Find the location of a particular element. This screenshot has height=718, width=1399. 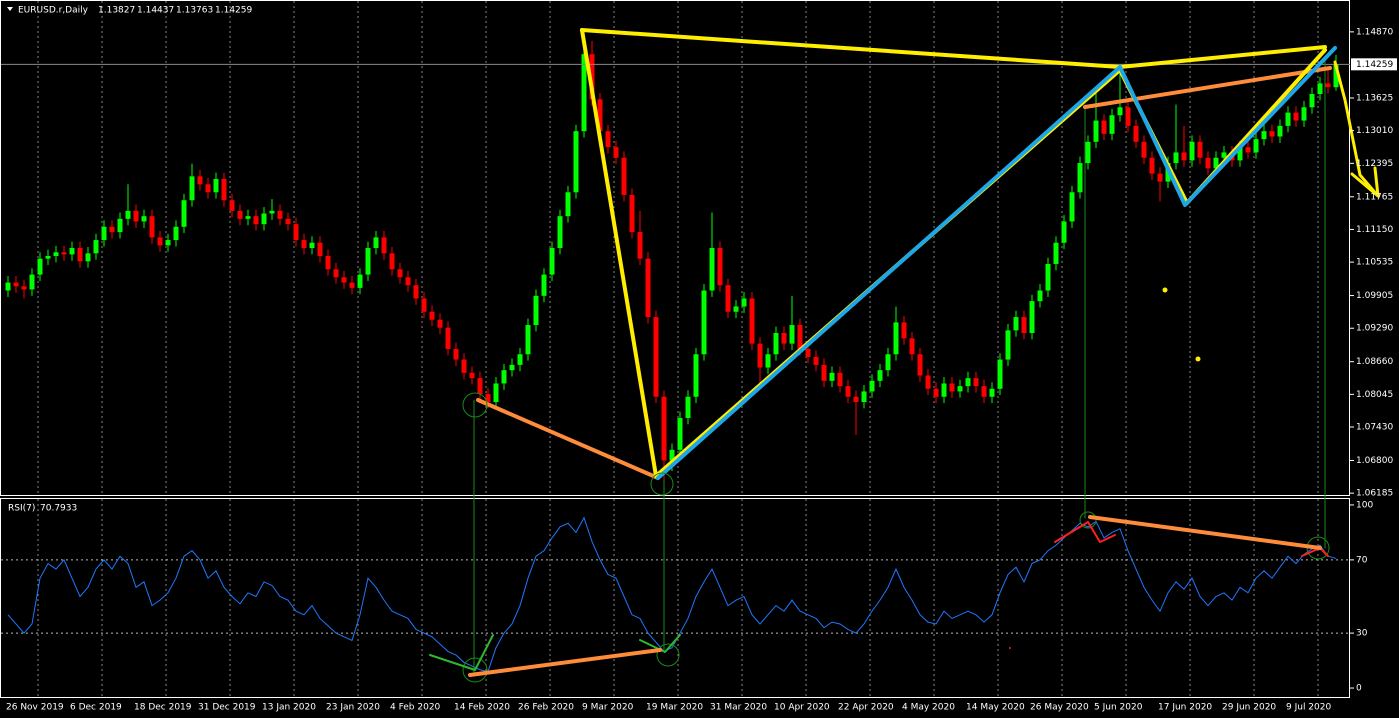

x-tick-label: 17 Jun 2020 is located at coordinates (1185, 708).